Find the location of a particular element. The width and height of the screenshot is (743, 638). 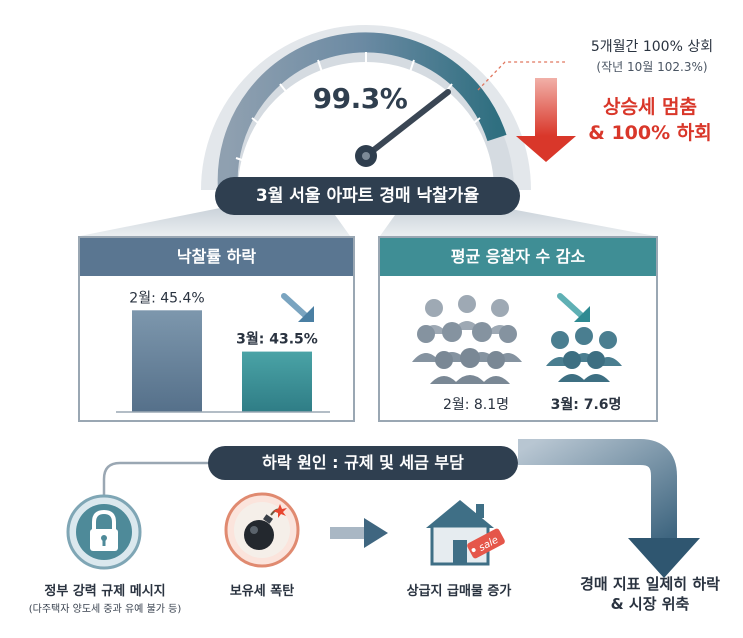

people-group-large-icon is located at coordinates (467, 339).